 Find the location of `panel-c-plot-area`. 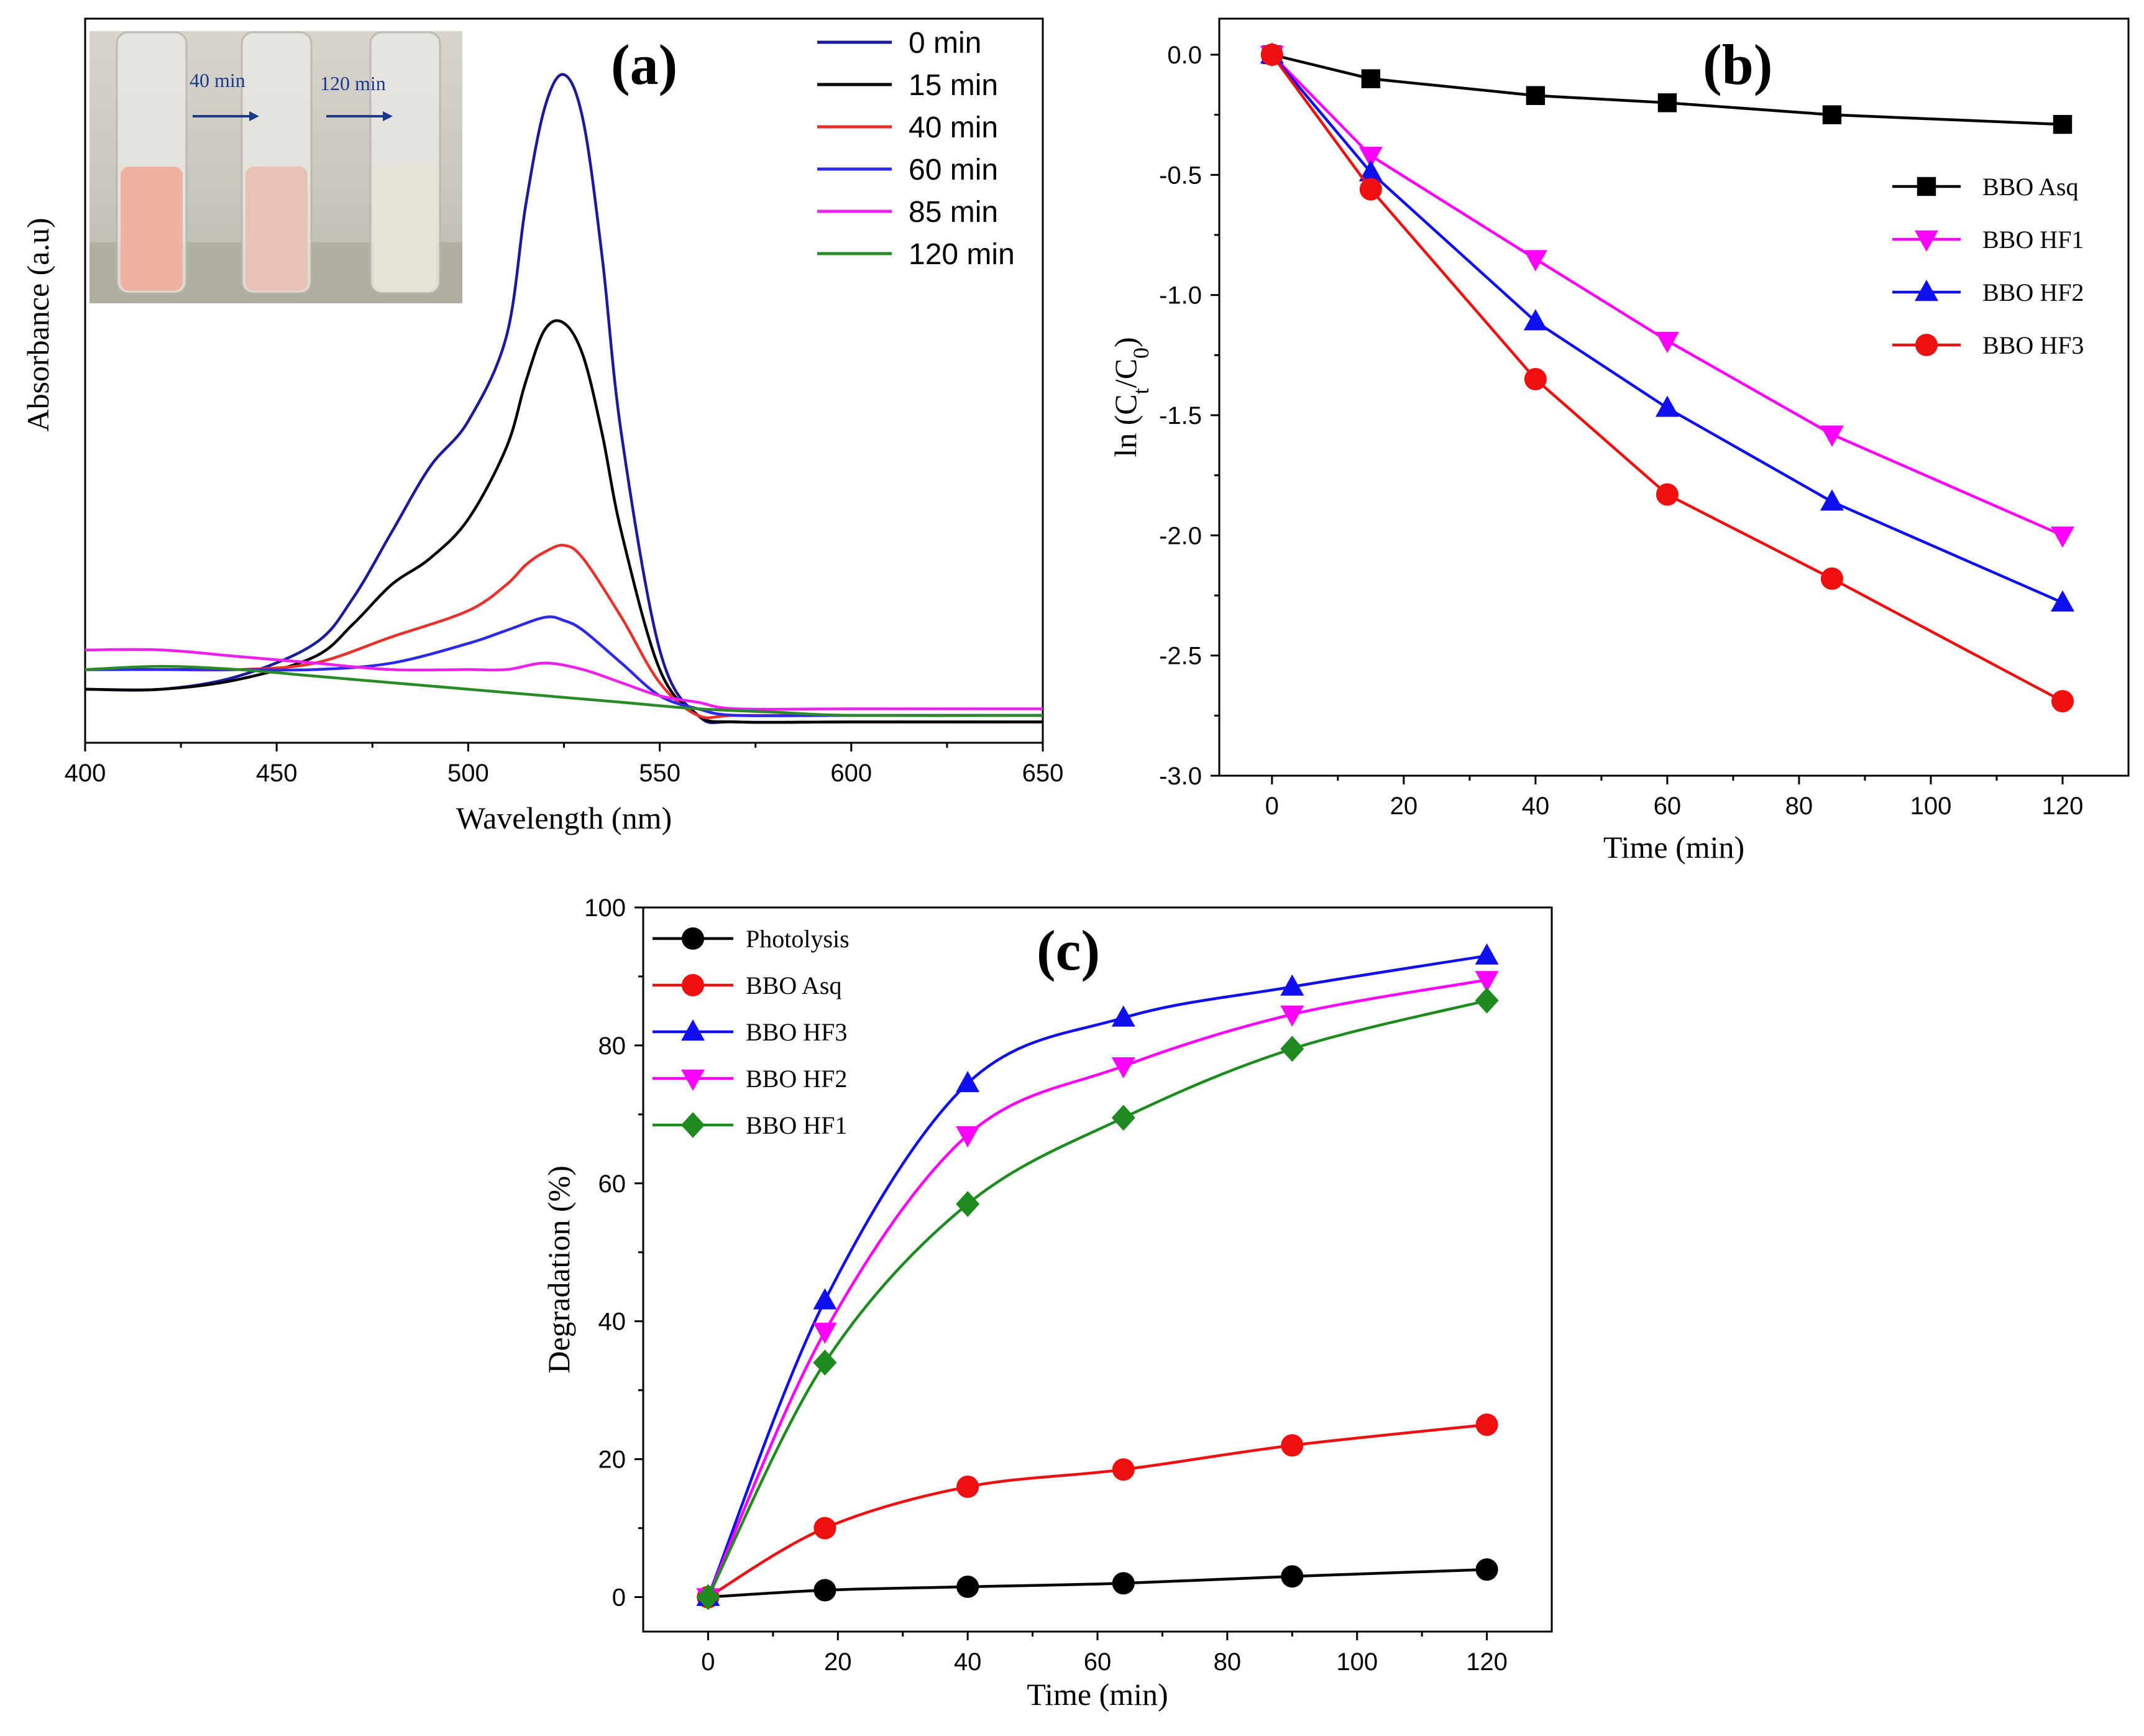

panel-c-plot-area is located at coordinates (1097, 1276).